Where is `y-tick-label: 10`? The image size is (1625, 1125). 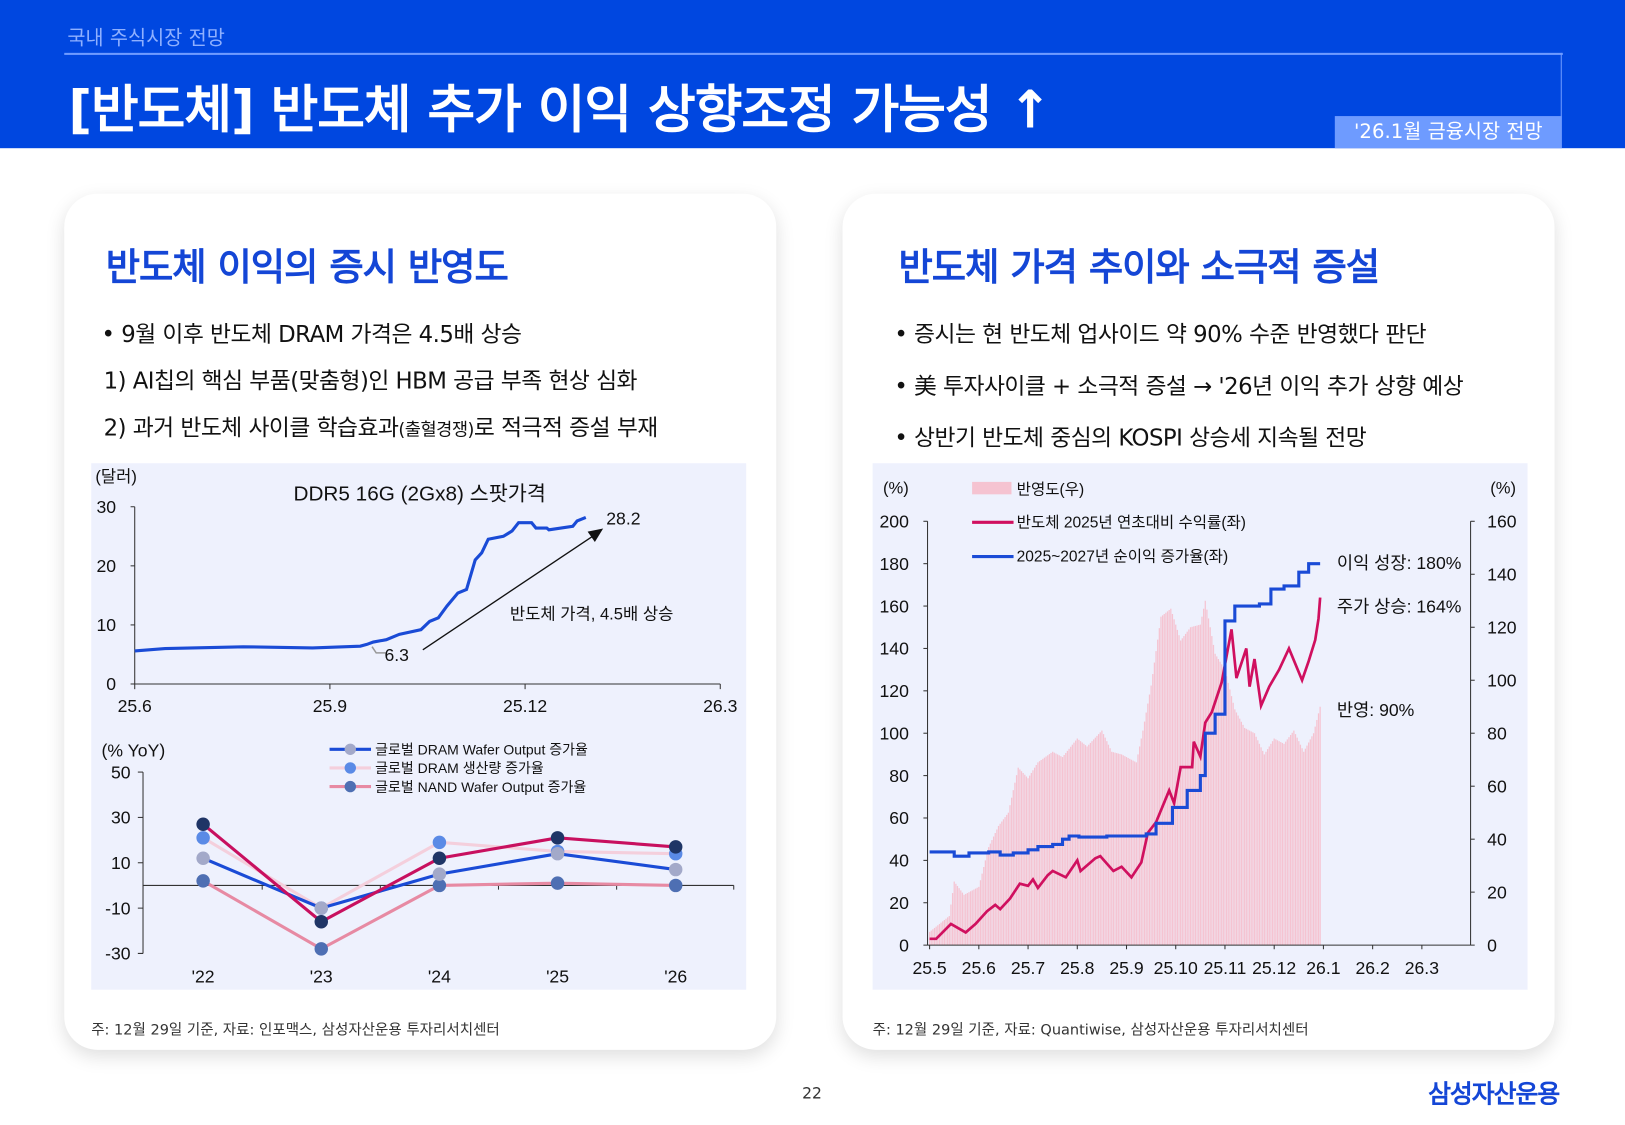 y-tick-label: 10 is located at coordinates (106, 625).